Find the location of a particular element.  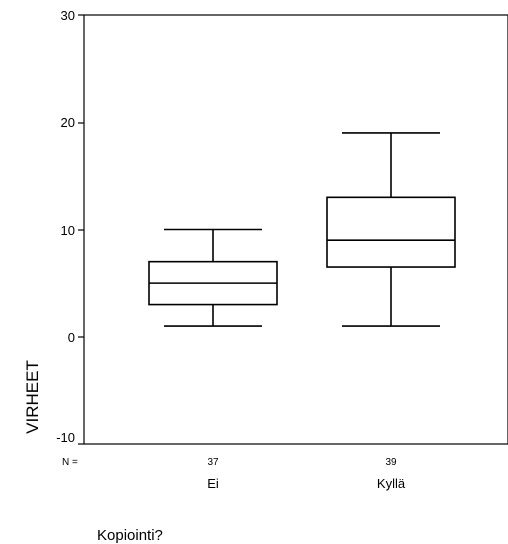

y-axis-title: VIRHEET is located at coordinates (32, 397).